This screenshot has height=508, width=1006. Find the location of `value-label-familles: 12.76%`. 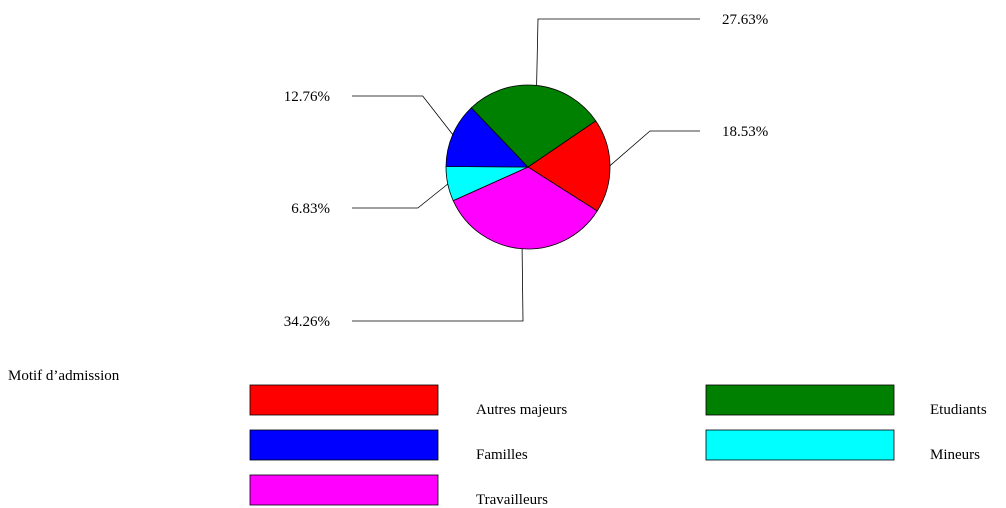

value-label-familles: 12.76% is located at coordinates (307, 97).